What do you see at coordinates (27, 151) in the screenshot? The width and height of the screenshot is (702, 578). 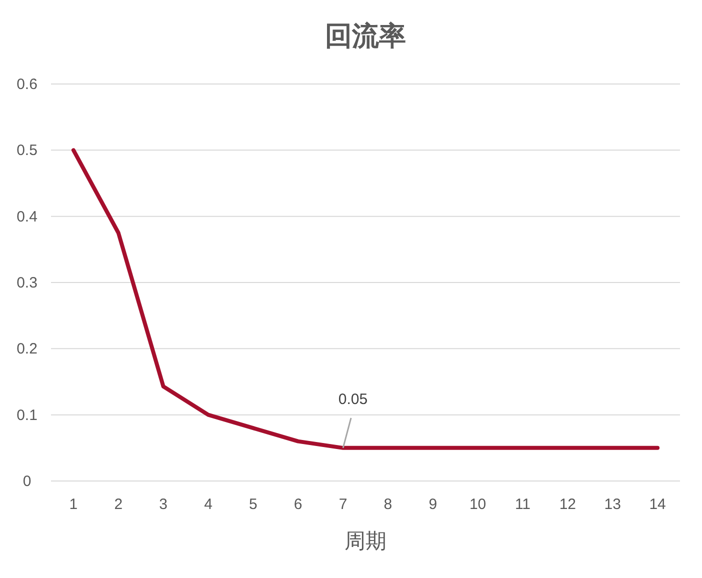 I see `y-tick-label: 0.5` at bounding box center [27, 151].